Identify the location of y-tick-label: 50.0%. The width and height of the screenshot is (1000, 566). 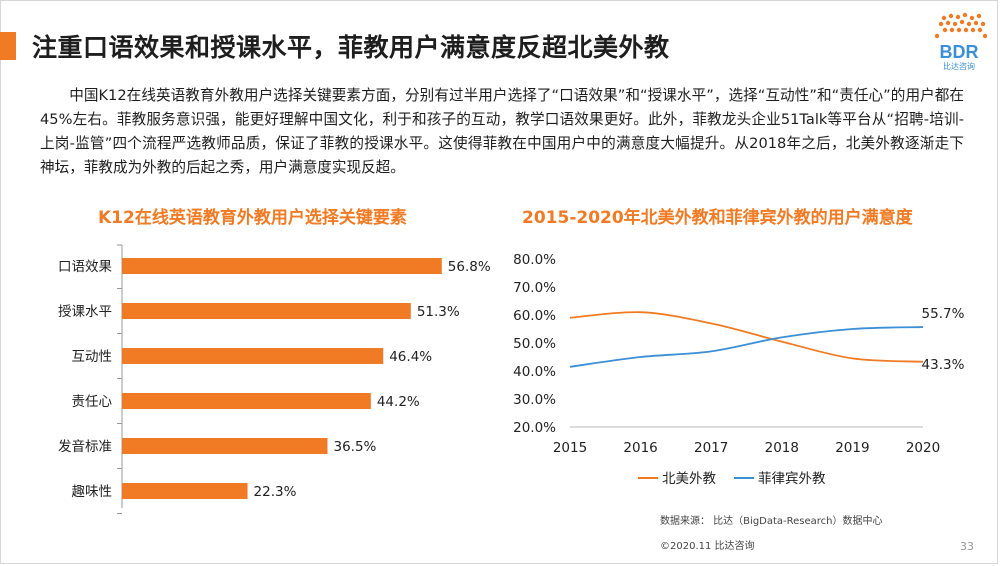
(534, 344).